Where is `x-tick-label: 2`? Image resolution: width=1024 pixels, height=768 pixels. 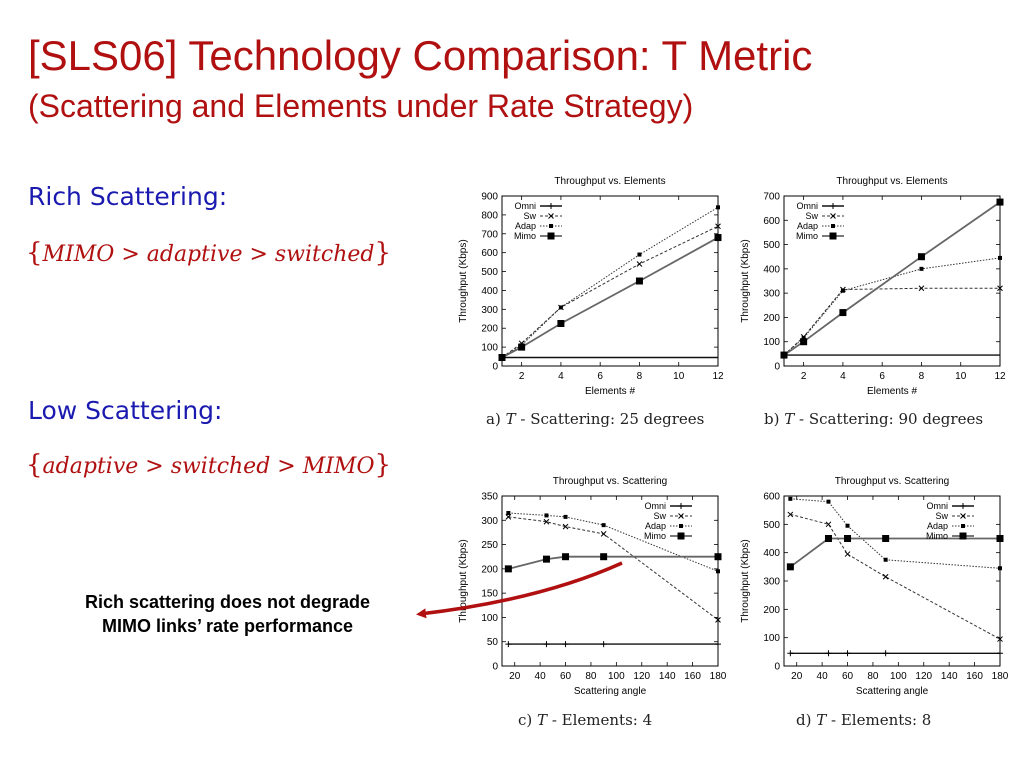 x-tick-label: 2 is located at coordinates (804, 376).